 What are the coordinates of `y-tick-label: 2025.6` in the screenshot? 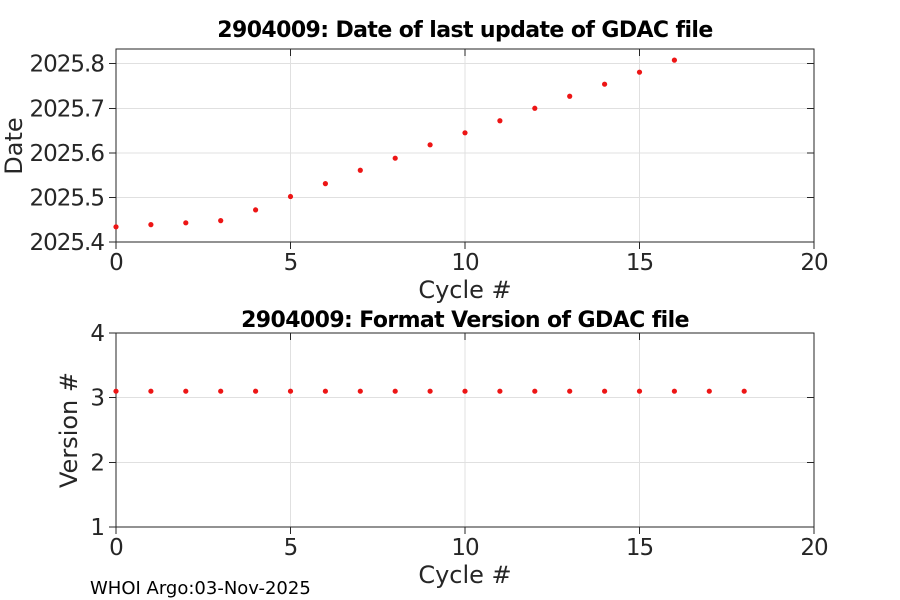 It's located at (67, 154).